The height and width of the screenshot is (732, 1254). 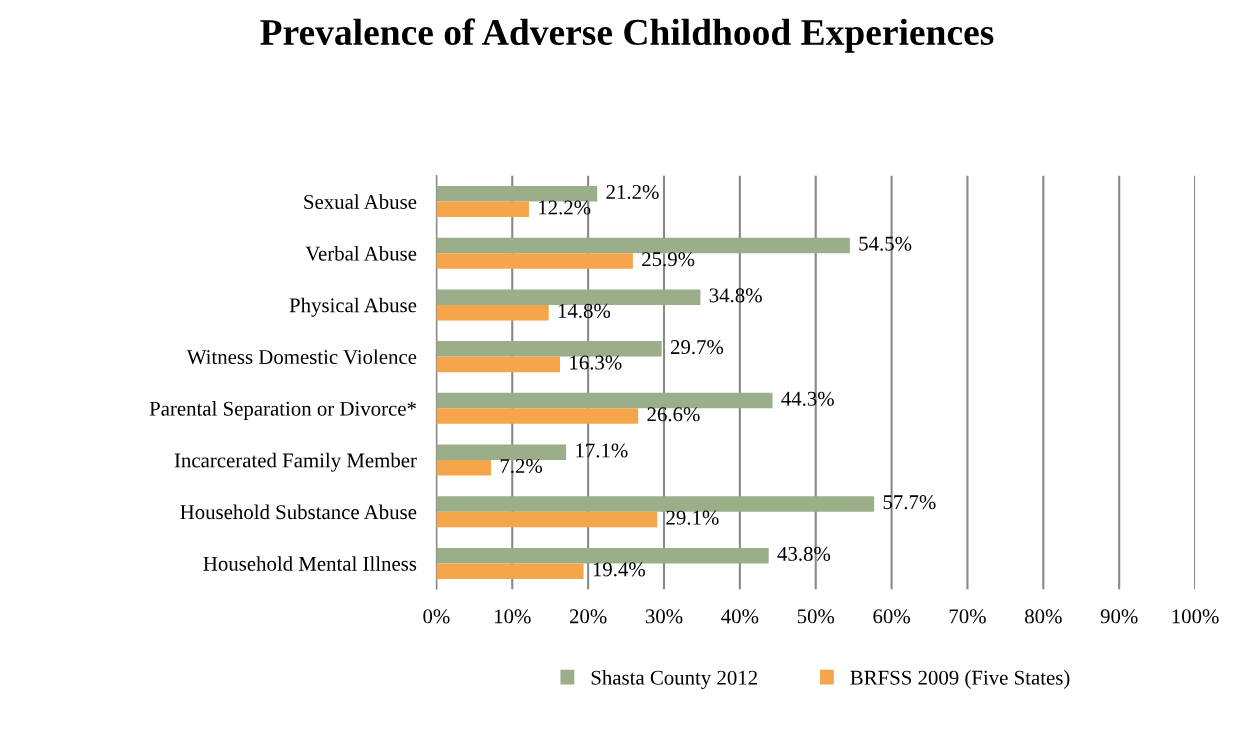 What do you see at coordinates (664, 616) in the screenshot?
I see `x-tick-label: 30%` at bounding box center [664, 616].